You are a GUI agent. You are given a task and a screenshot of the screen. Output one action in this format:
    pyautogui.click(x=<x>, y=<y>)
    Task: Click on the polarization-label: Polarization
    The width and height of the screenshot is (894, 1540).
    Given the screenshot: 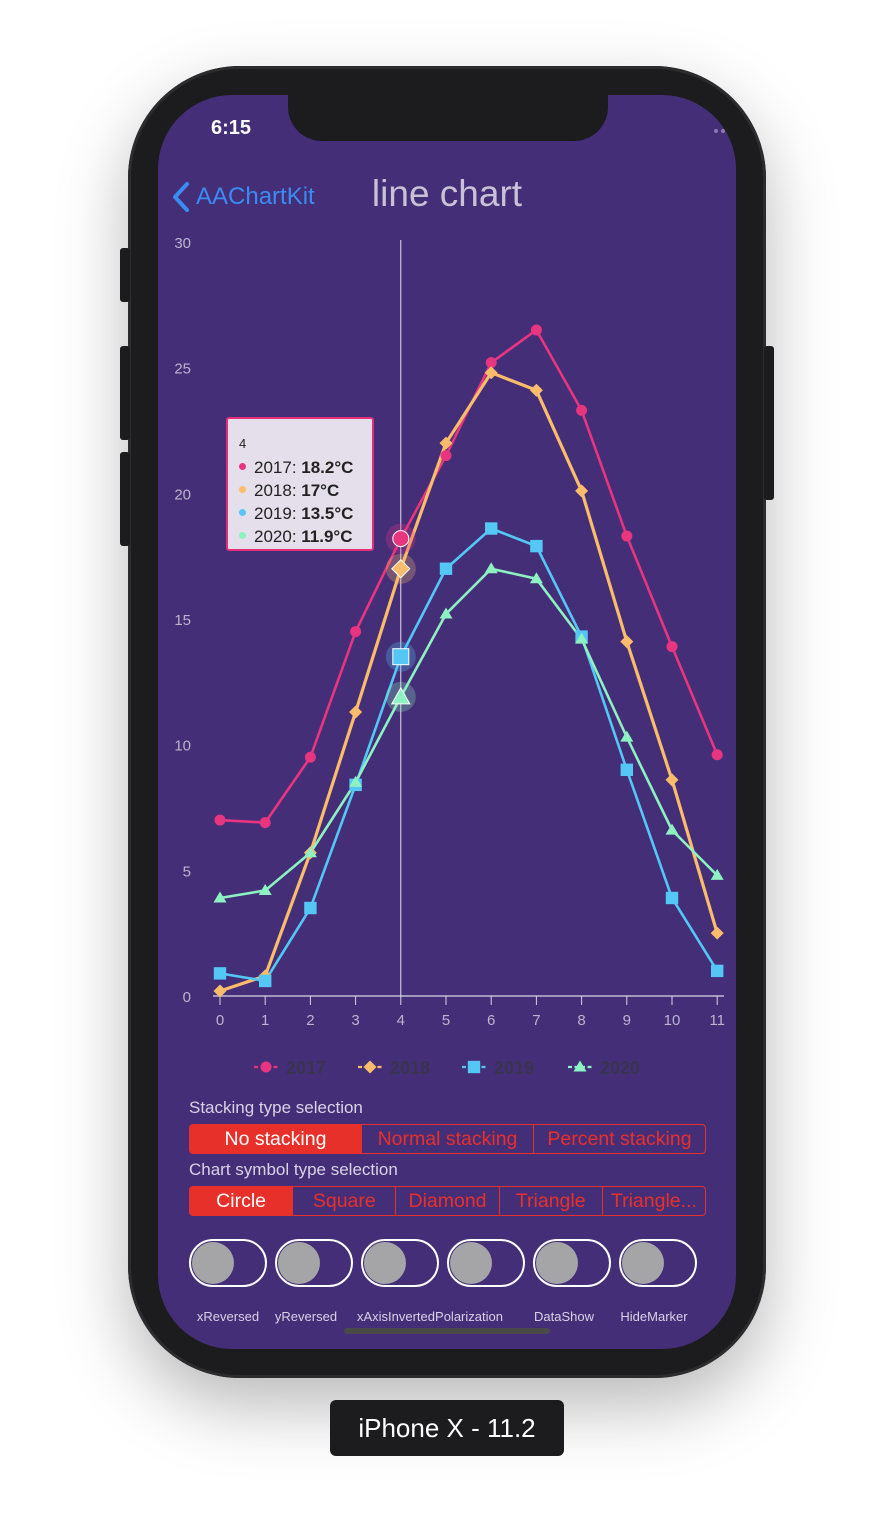 What is the action you would take?
    pyautogui.click(x=469, y=1316)
    